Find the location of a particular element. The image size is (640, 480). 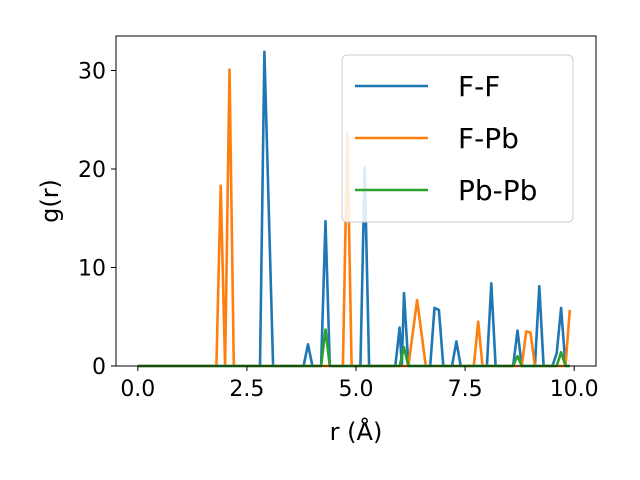

x-axis: 0.0 2.5 5.0 7.5 10.0 is located at coordinates (359, 384).